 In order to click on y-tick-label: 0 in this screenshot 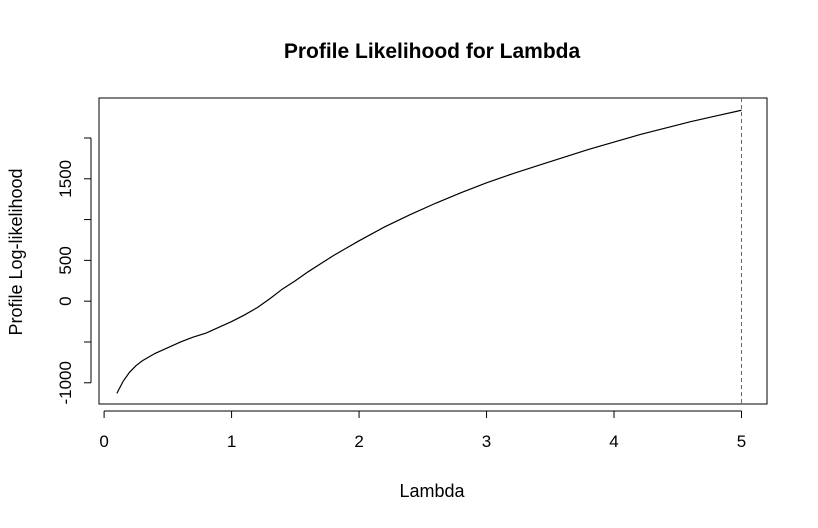, I will do `click(65, 300)`.